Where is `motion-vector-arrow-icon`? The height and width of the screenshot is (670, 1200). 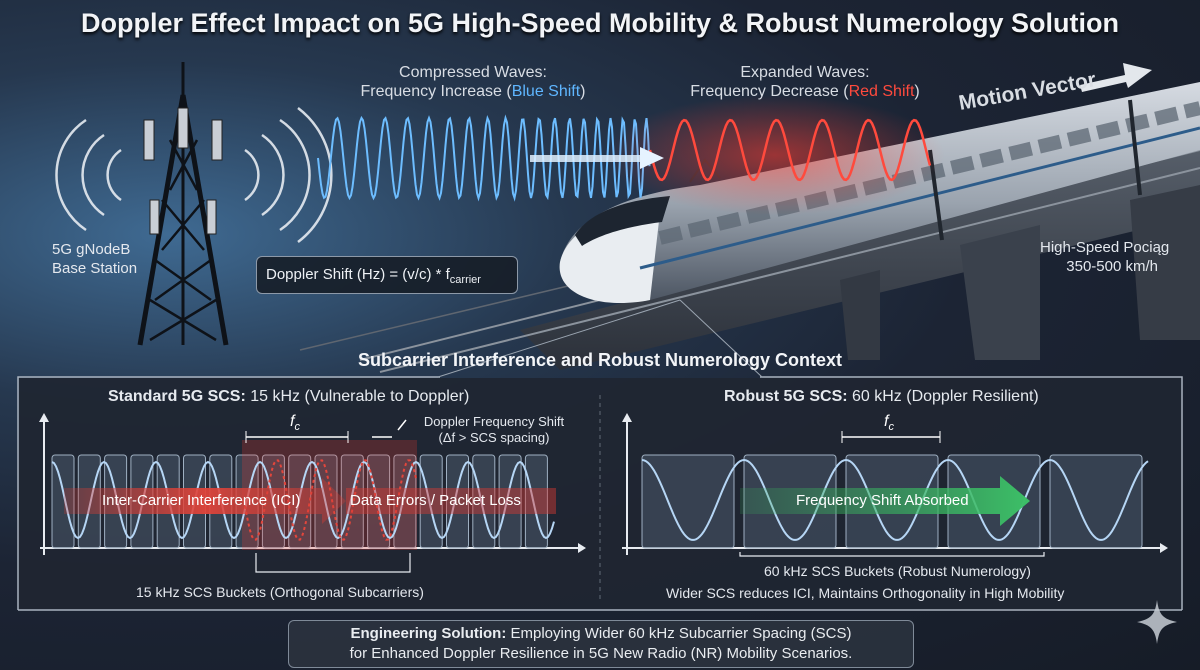
motion-vector-arrow-icon is located at coordinates (1116, 77).